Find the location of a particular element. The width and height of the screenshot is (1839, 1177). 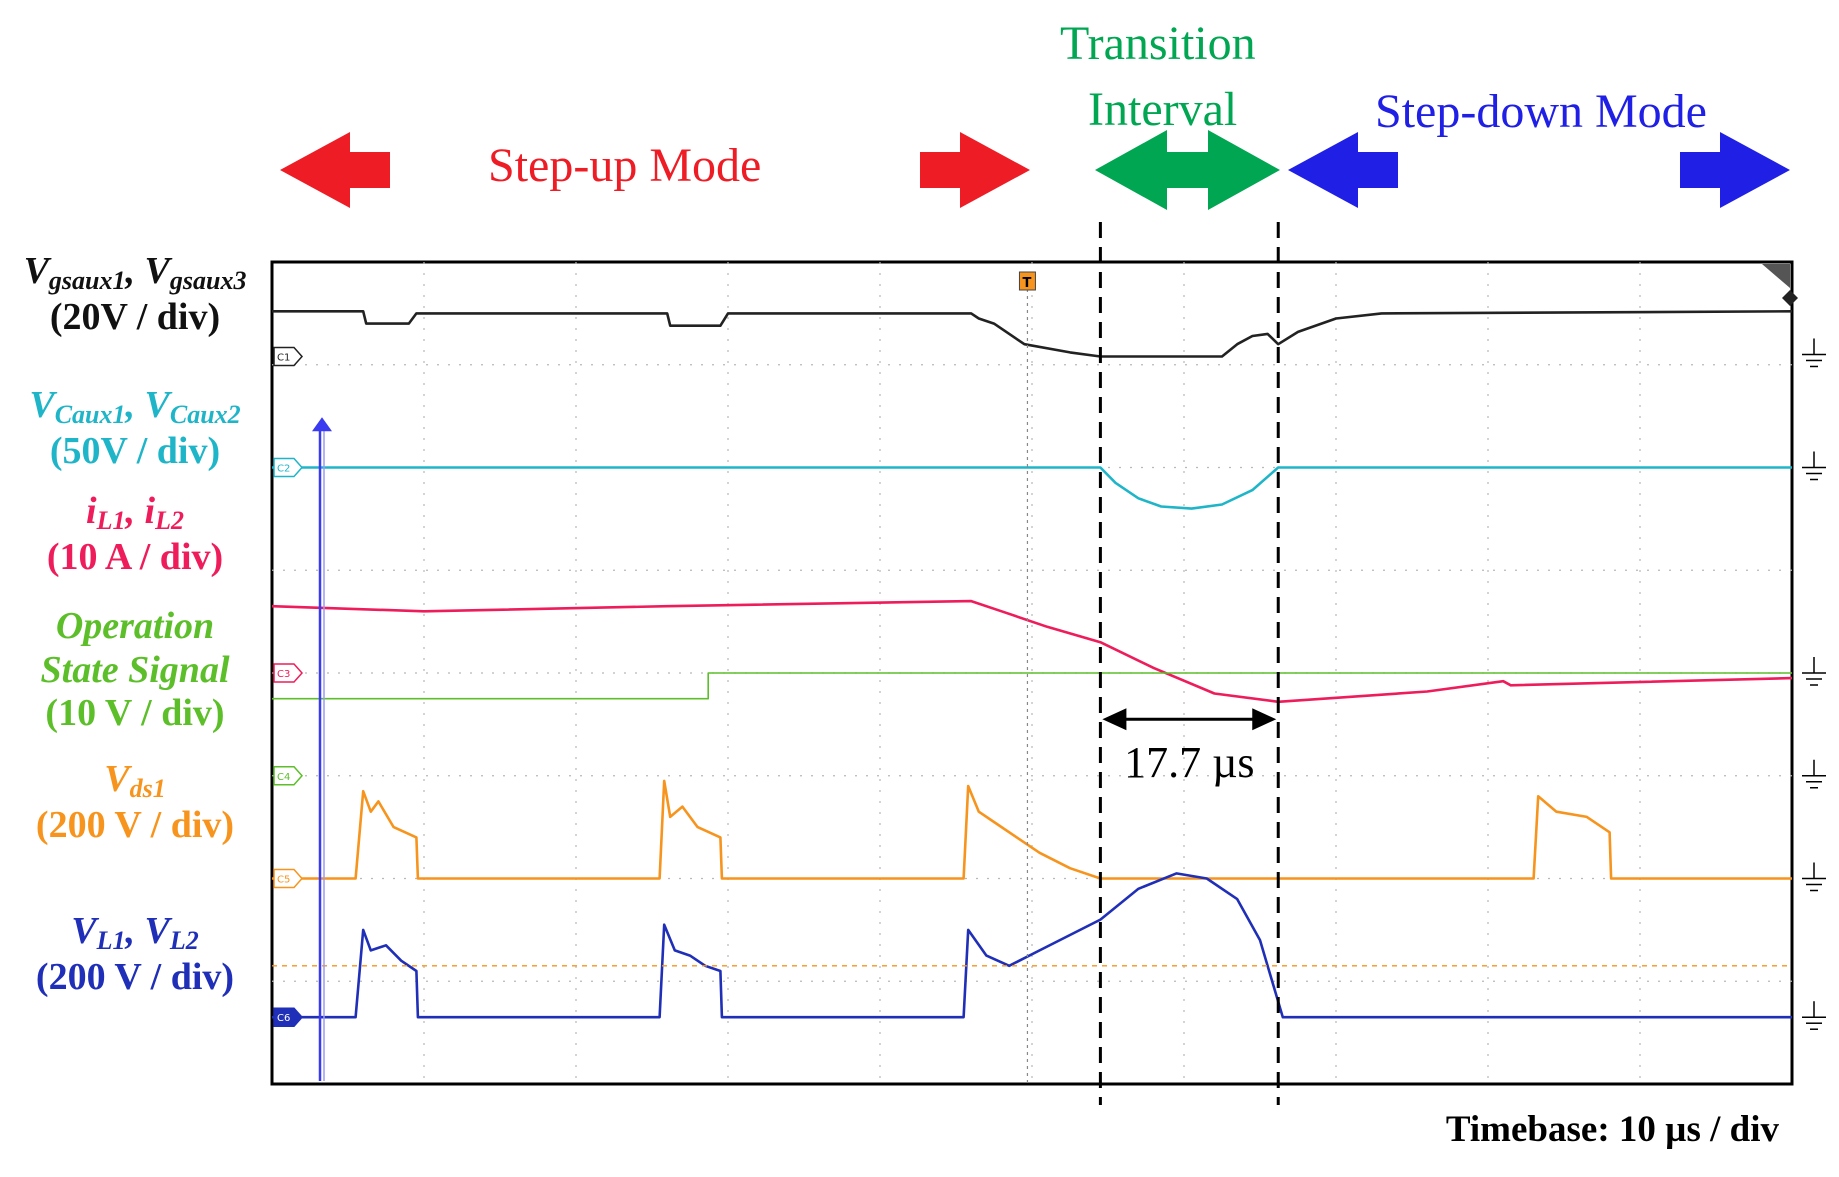

channel-marker-text: C2 is located at coordinates (283, 469).